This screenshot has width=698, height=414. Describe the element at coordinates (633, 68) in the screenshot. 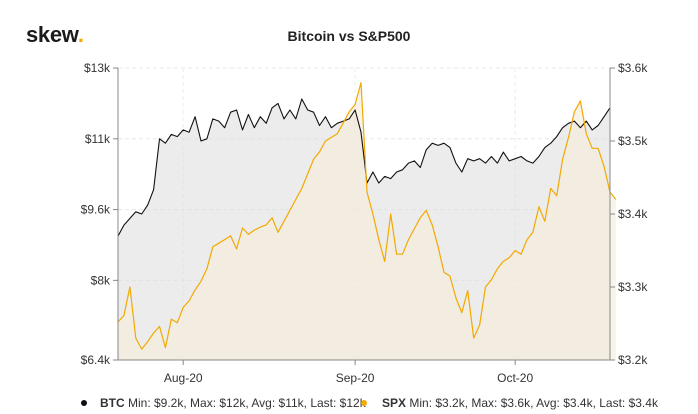

I see `y-right-tick-label: $3.6k` at that location.